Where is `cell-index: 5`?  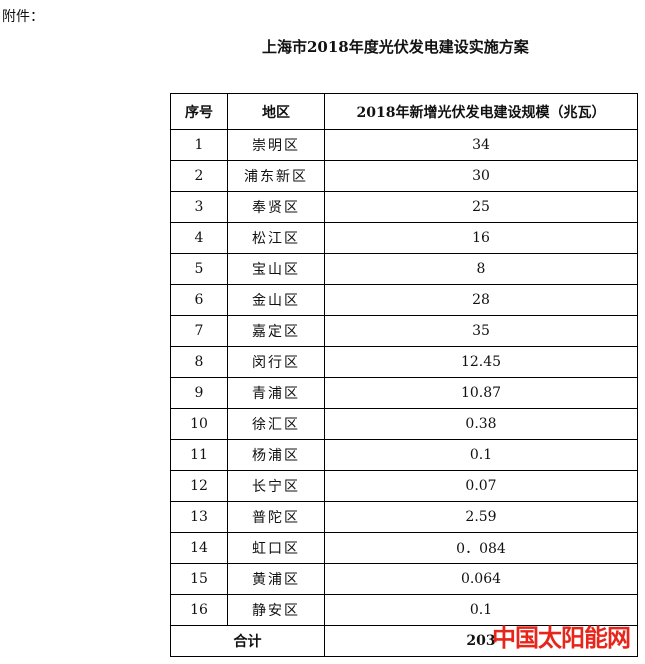 cell-index: 5 is located at coordinates (199, 269).